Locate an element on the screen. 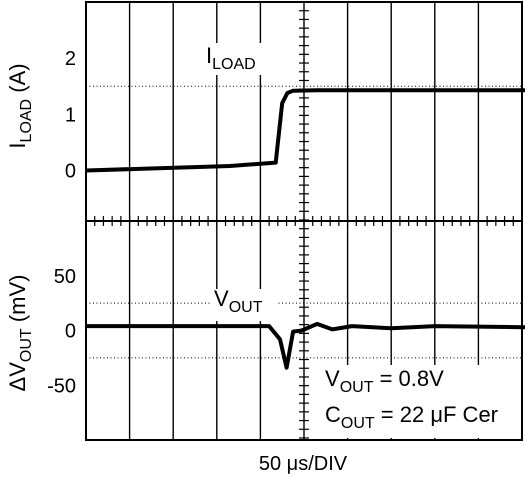 Image resolution: width=525 pixels, height=480 pixels. x-axis-caption: 50 μs/DIV is located at coordinates (303, 464).